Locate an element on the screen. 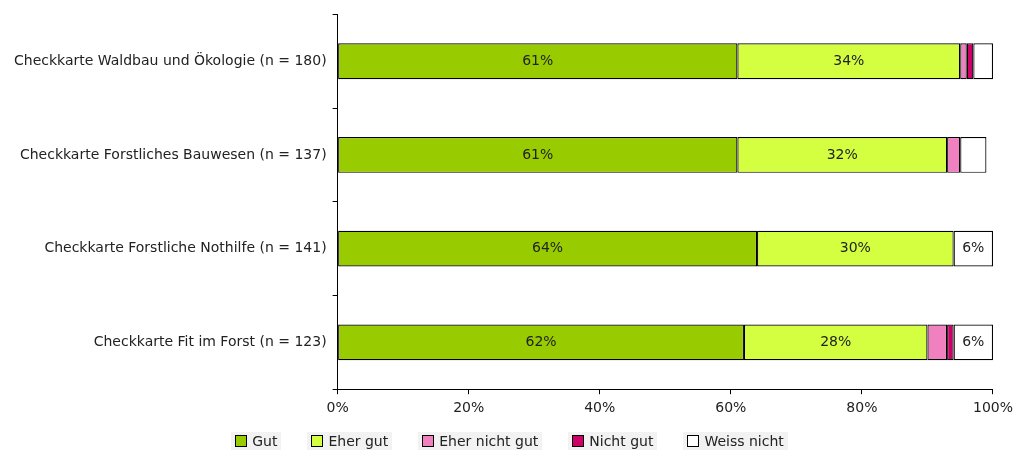 The height and width of the screenshot is (460, 1019). data-label: 64% is located at coordinates (548, 247).